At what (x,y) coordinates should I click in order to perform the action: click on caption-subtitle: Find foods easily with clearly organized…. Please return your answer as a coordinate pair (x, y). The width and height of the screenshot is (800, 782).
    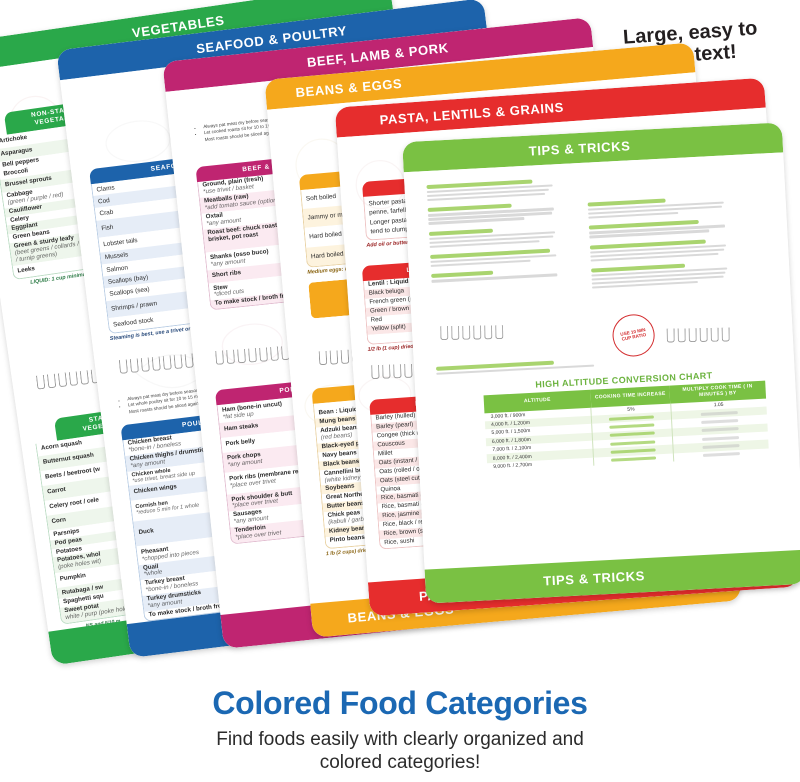
    Looking at the image, I should click on (400, 750).